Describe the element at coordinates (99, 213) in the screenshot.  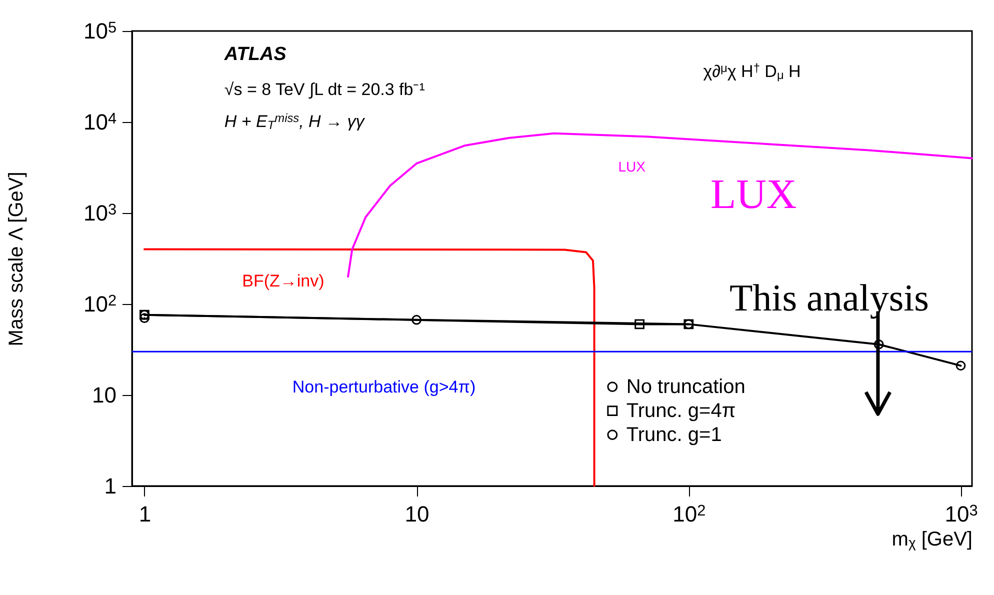
I see `y-tick-label: 10$^{3}$` at that location.